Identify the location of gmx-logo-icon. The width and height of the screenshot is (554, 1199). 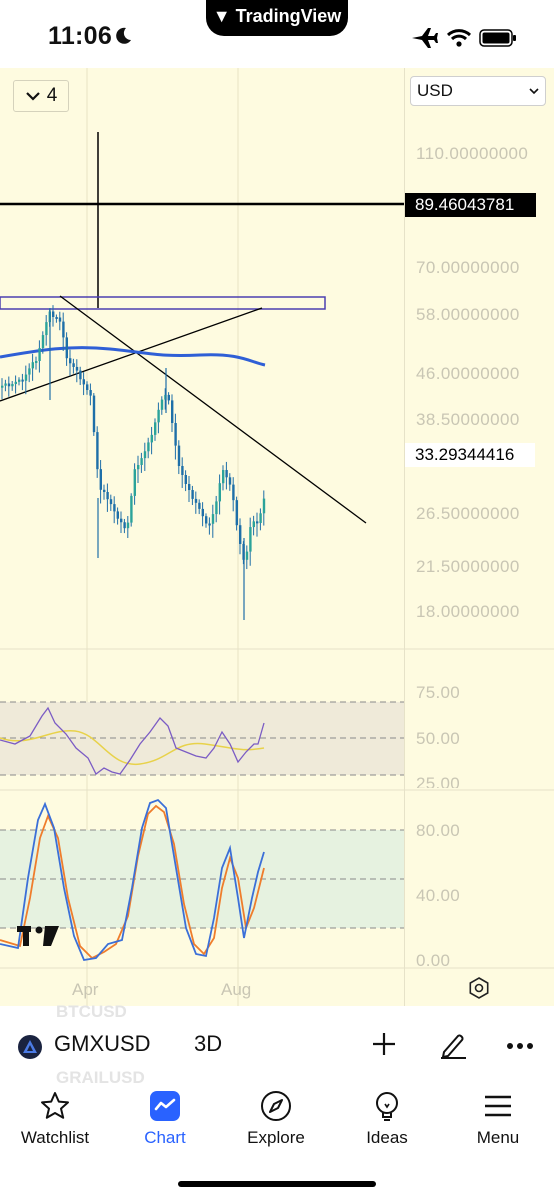
(30, 1047).